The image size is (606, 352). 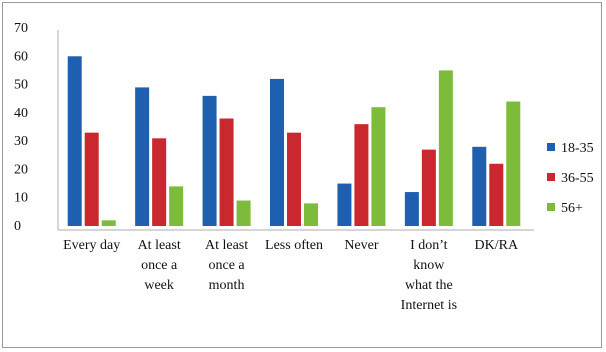 What do you see at coordinates (577, 178) in the screenshot?
I see `legend-label: 36-55` at bounding box center [577, 178].